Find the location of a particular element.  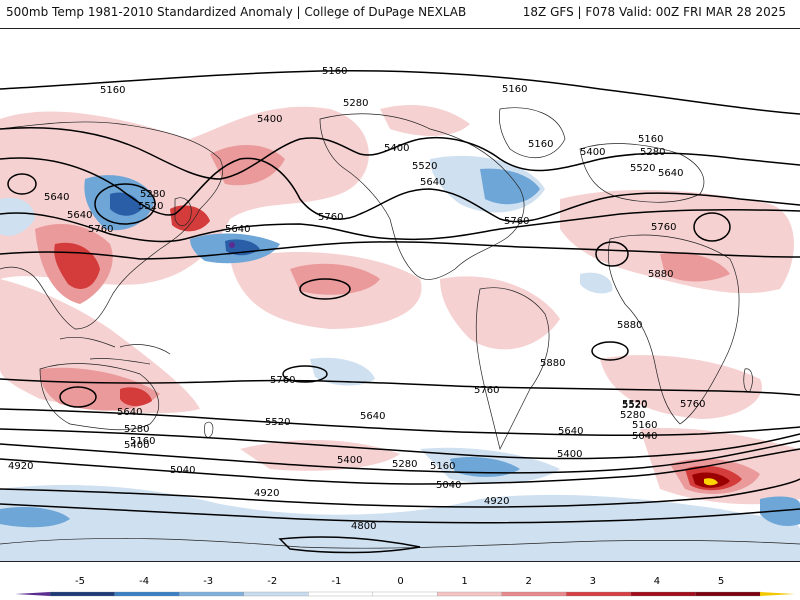

colorbar-segments is located at coordinates (405, 594).